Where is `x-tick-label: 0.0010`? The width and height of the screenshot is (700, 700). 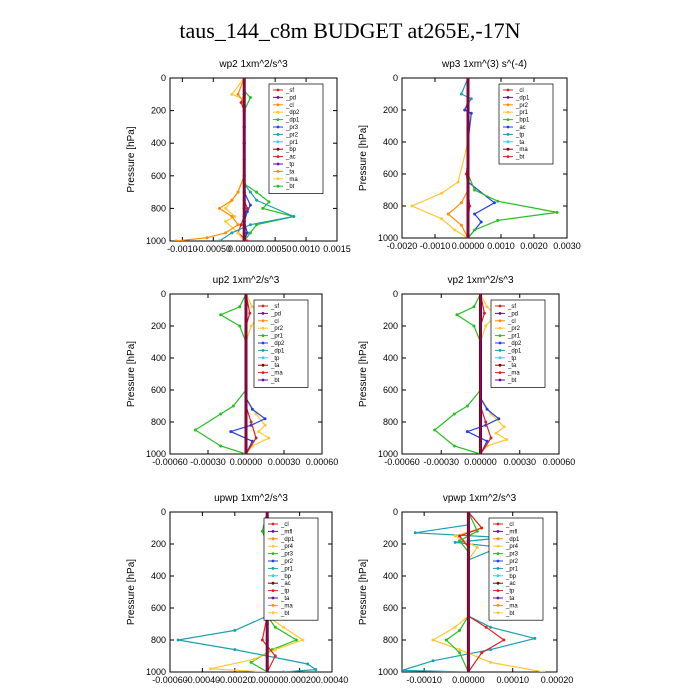 x-tick-label: 0.0010 is located at coordinates (306, 249).